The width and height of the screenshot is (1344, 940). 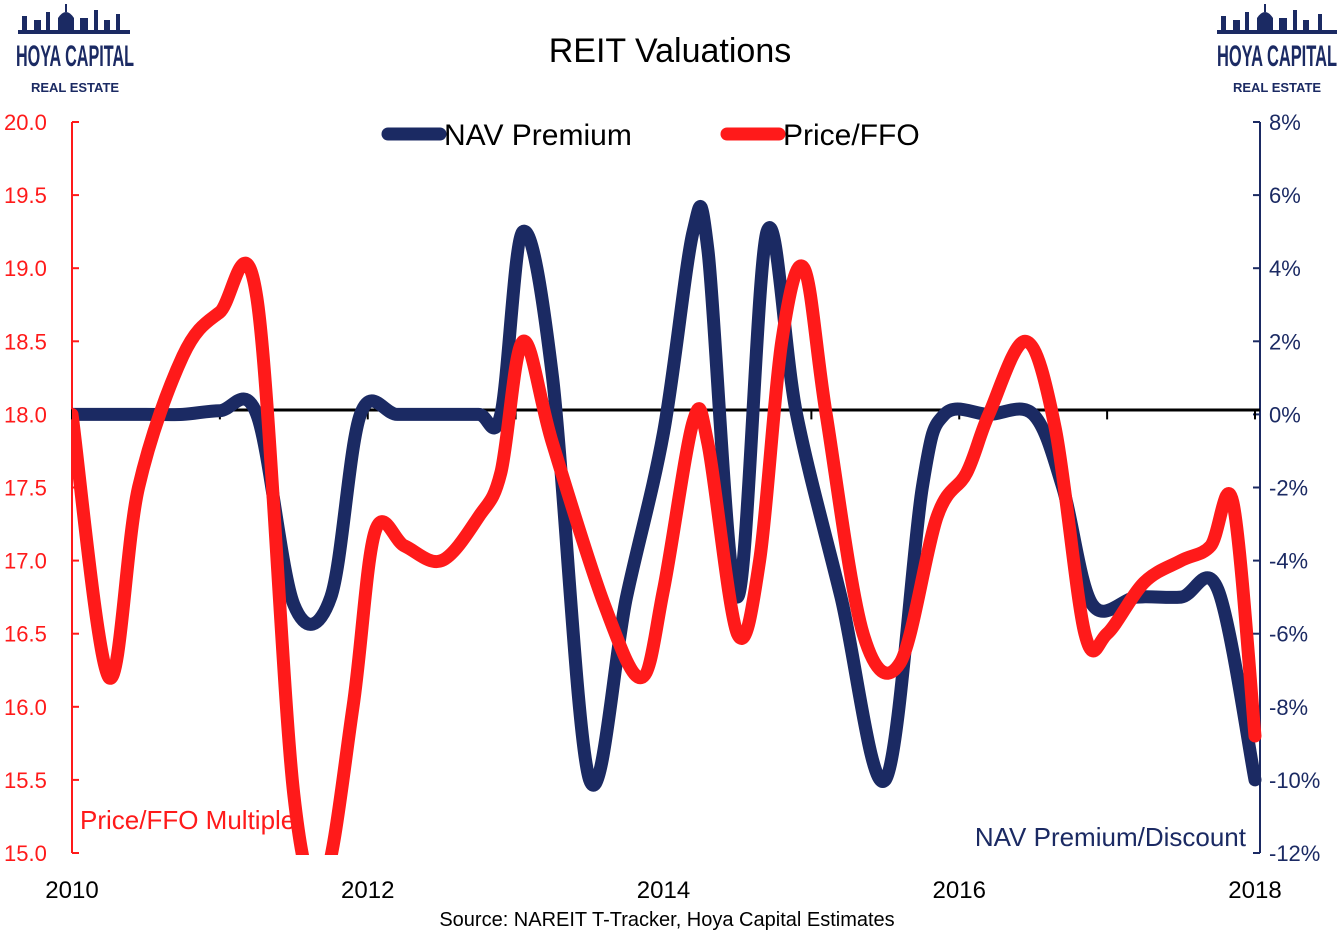 What do you see at coordinates (1288, 561) in the screenshot?
I see `right-tick-label: -4%` at bounding box center [1288, 561].